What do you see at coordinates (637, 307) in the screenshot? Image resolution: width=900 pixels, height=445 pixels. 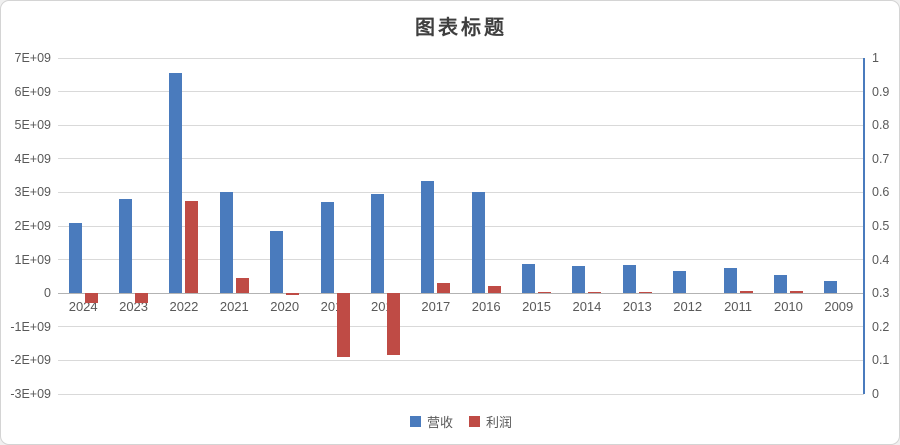 I see `x-axis-label: 2013` at bounding box center [637, 307].